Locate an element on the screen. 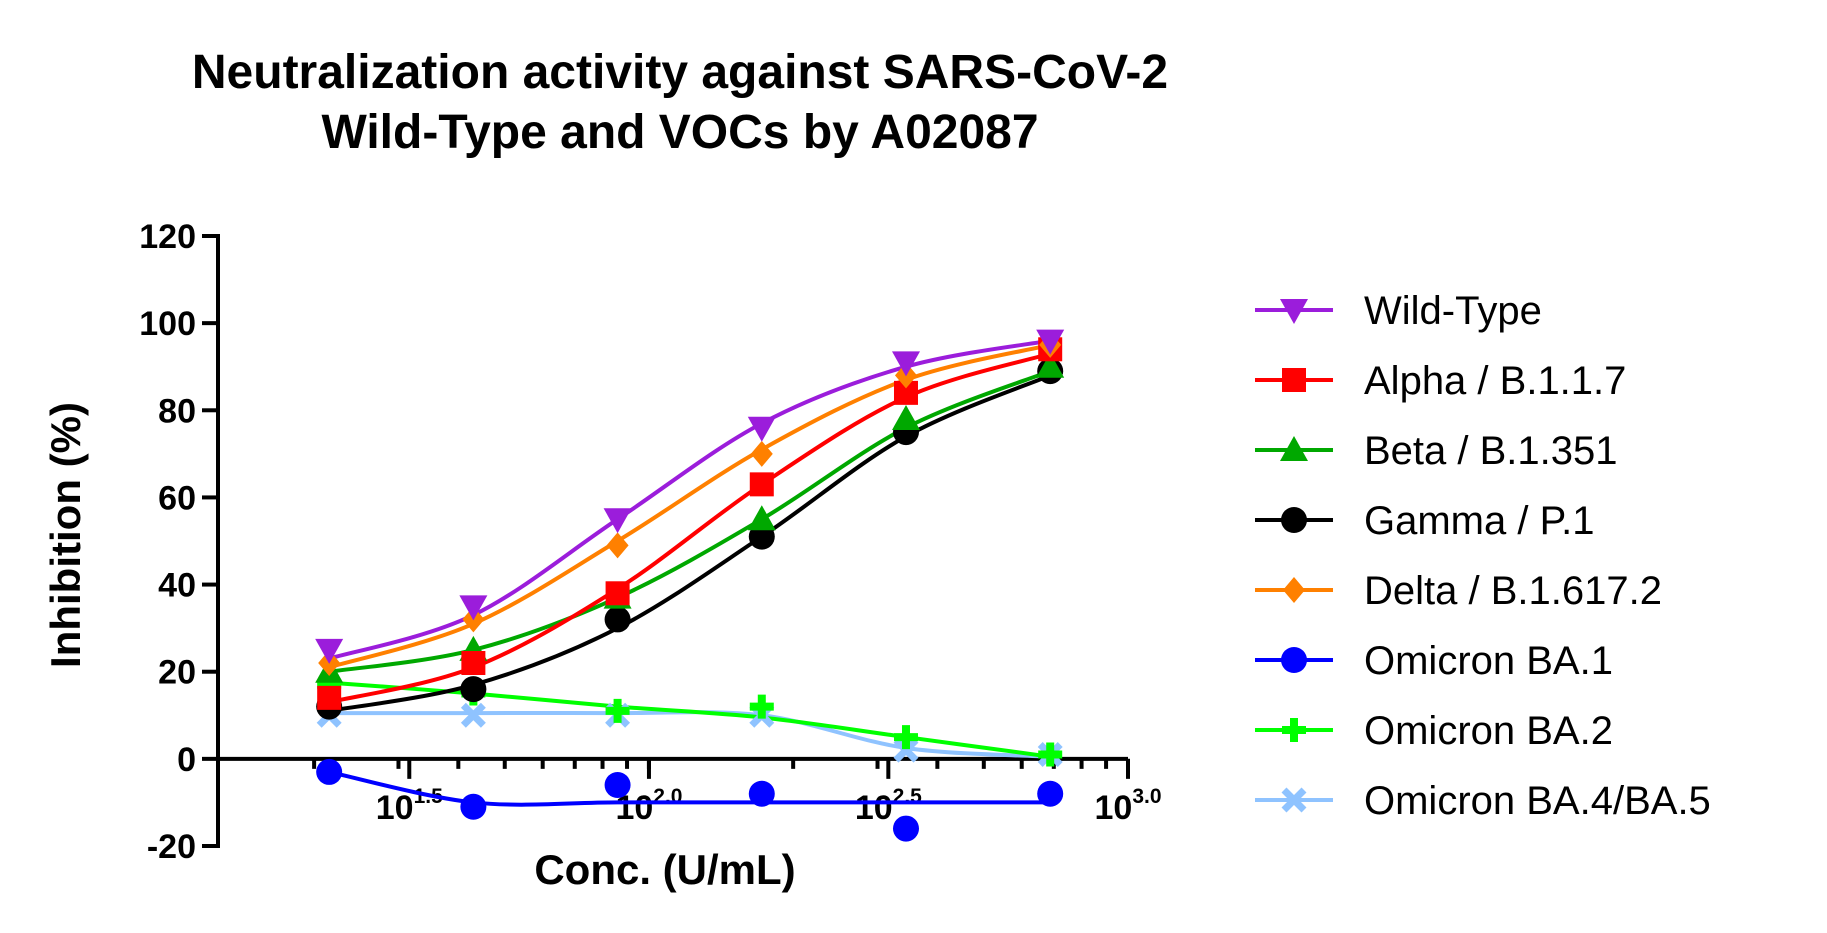 The width and height of the screenshot is (1827, 933). y-tick-label: 20 is located at coordinates (177, 673).